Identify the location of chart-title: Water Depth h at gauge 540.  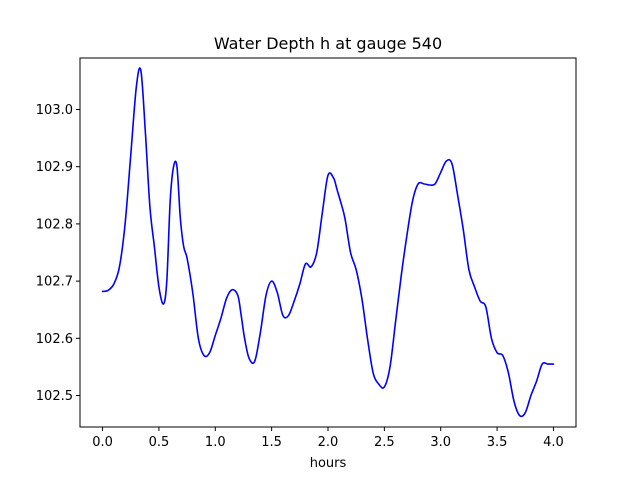
(328, 43).